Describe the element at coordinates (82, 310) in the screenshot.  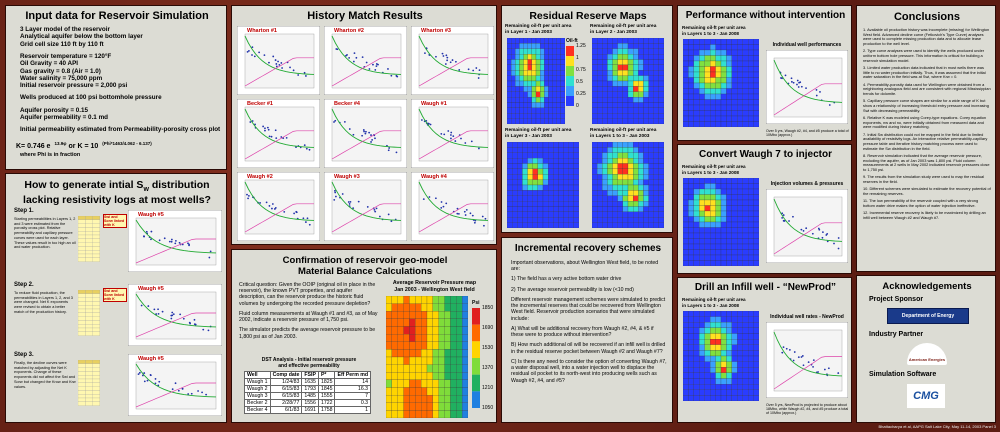
I see `table-cell` at that location.